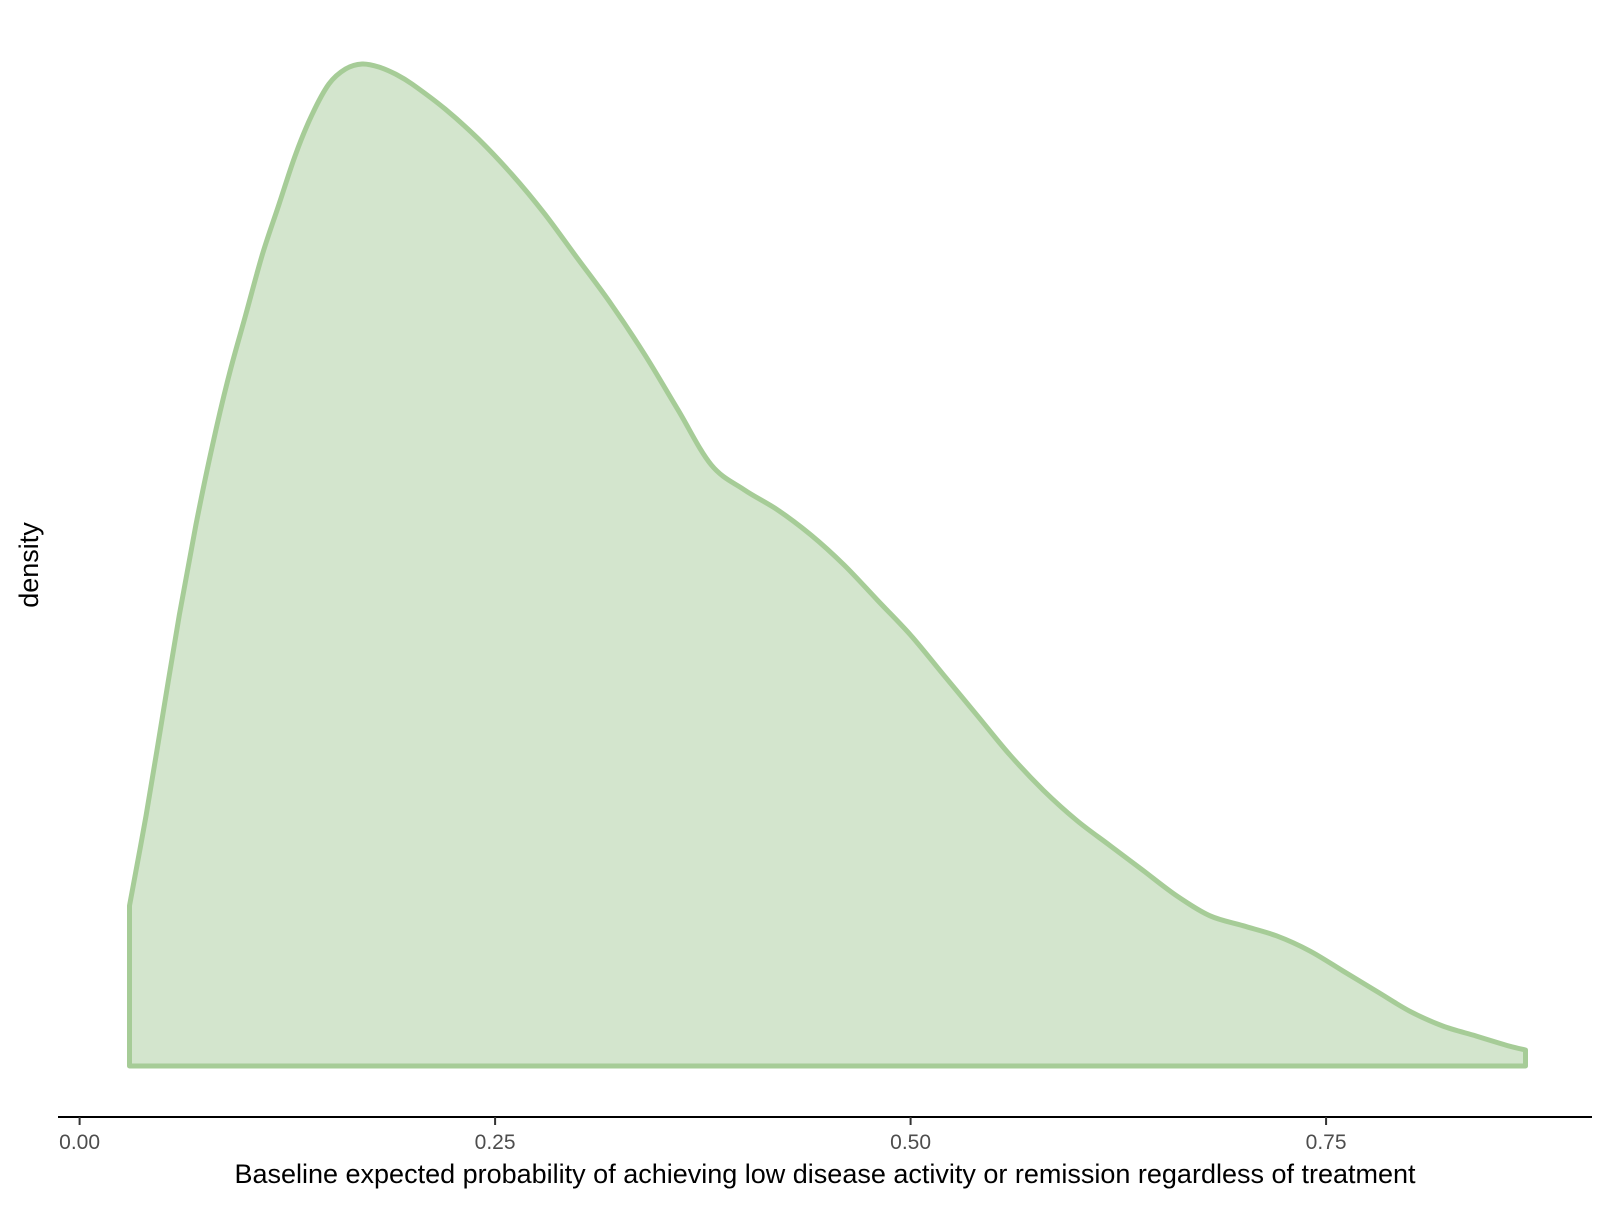  Describe the element at coordinates (79, 1142) in the screenshot. I see `x-tick-label: 0.00` at that location.